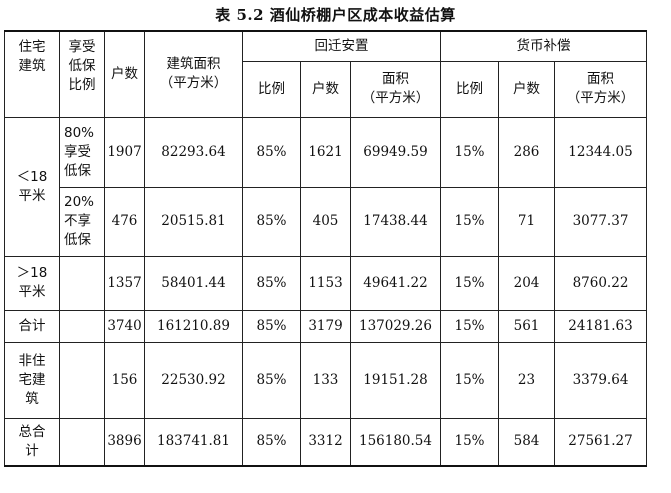  Describe the element at coordinates (32, 442) in the screenshot. I see `row-category: 总合 计` at that location.